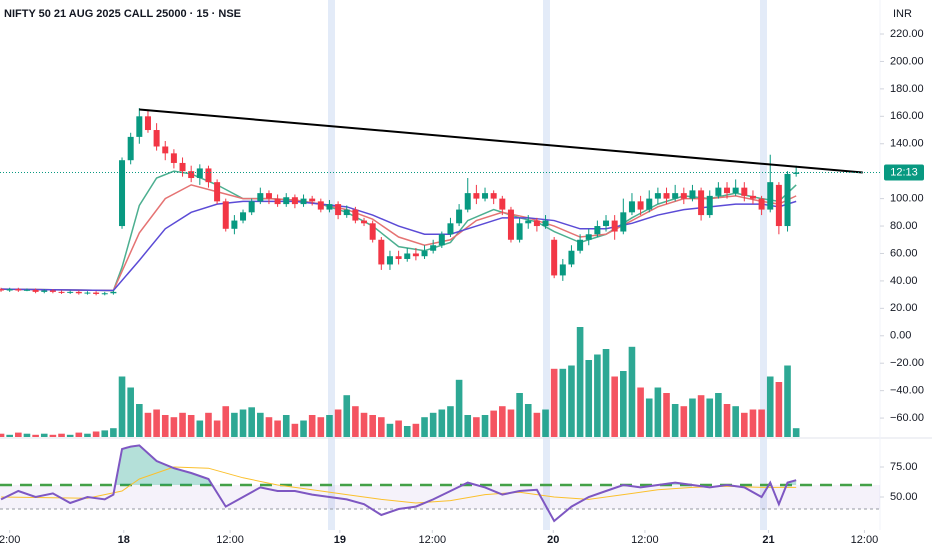 This screenshot has height=550, width=932. I want to click on y-tick-label: 80.00, so click(904, 226).